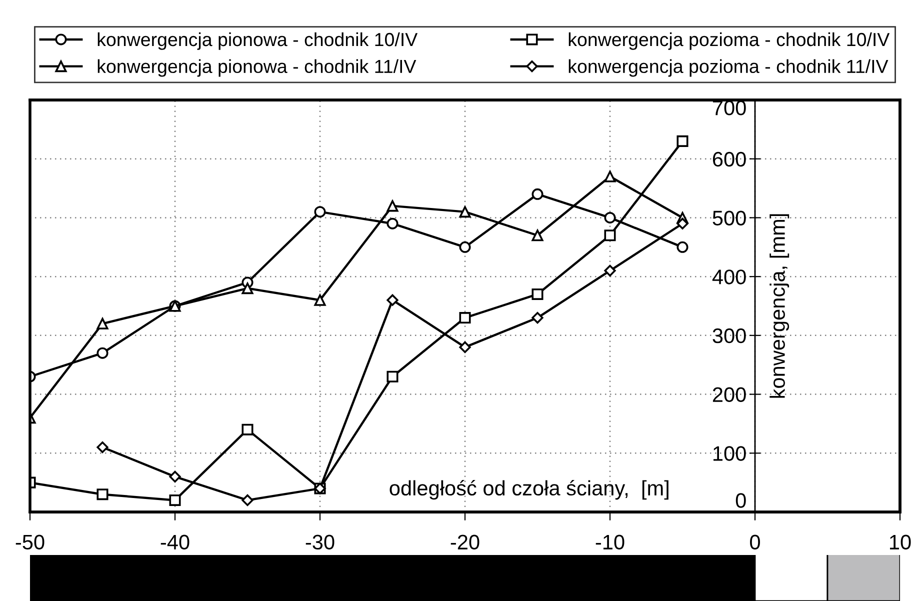 Image resolution: width=918 pixels, height=601 pixels. I want to click on y-tick-label: 700, so click(729, 108).